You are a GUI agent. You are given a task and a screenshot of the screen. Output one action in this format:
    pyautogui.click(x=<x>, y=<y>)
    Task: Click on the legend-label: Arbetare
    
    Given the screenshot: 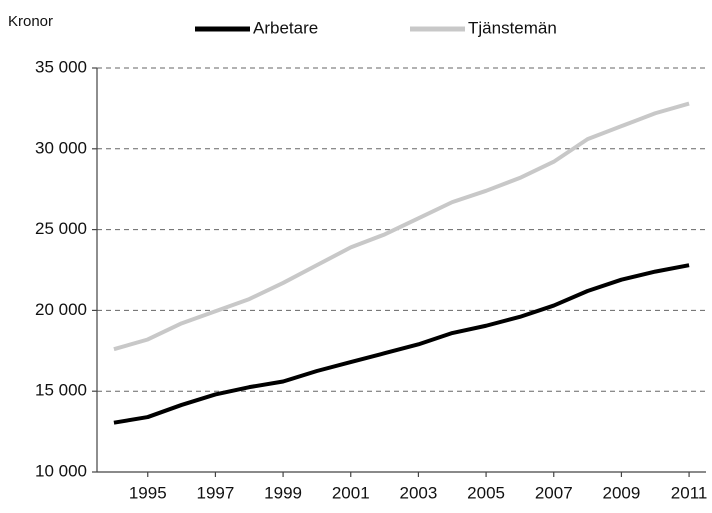 What is the action you would take?
    pyautogui.click(x=285, y=27)
    